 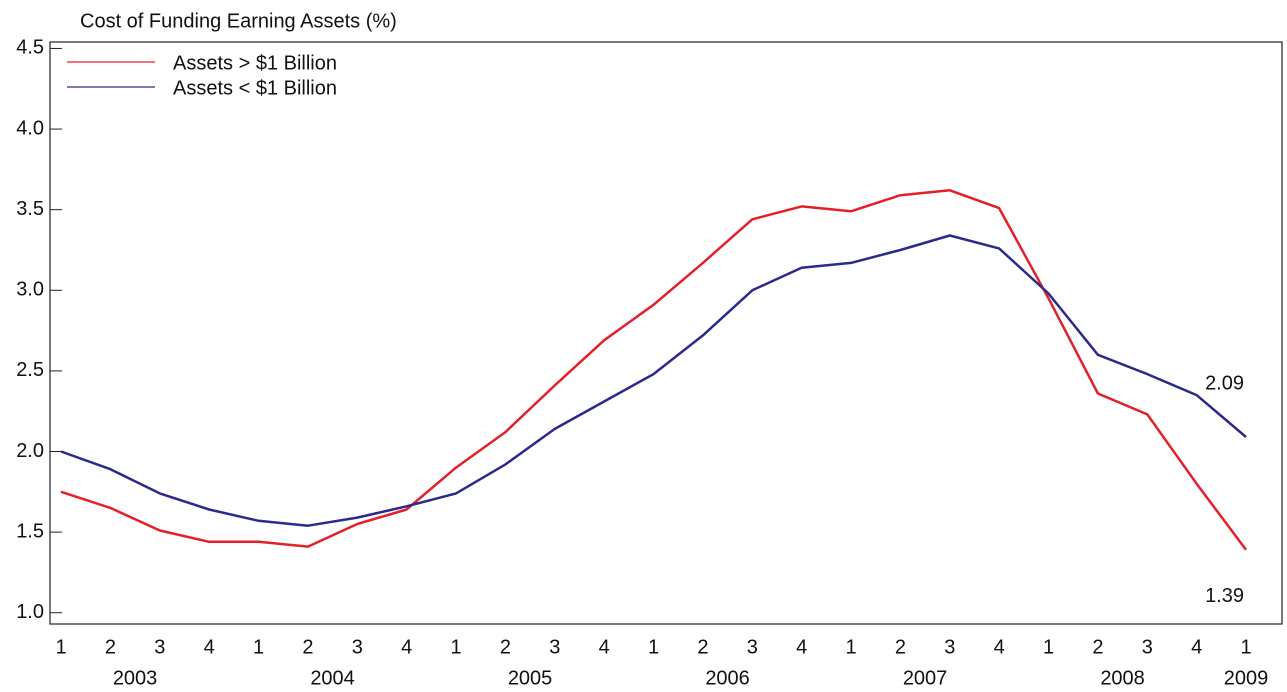 I want to click on legend-label: Assets < $1 Billion, so click(x=255, y=88).